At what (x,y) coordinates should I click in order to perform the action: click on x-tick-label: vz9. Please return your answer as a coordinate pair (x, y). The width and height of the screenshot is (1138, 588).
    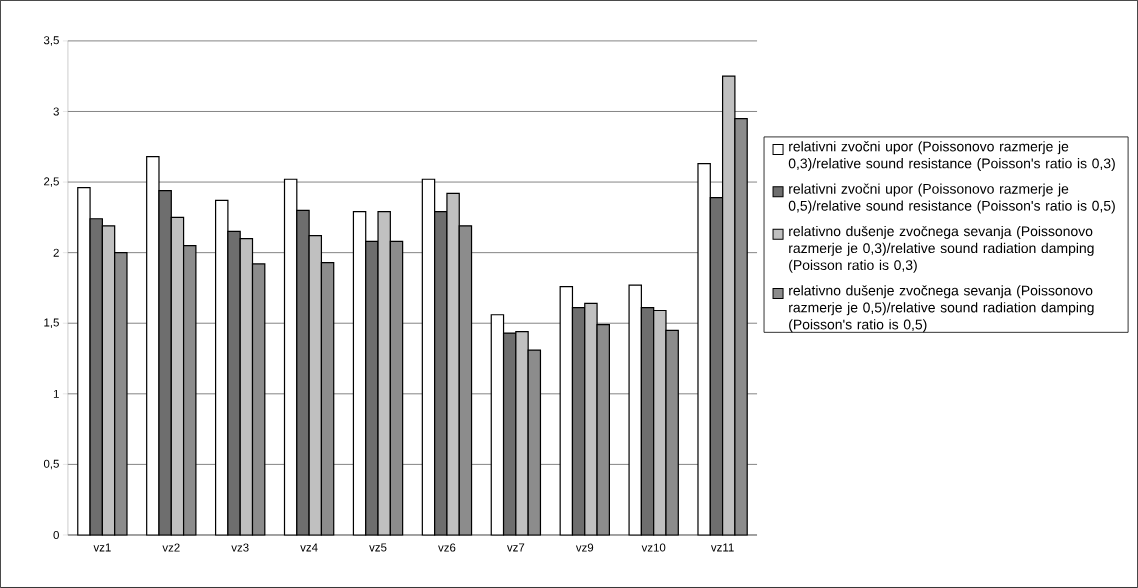
    Looking at the image, I should click on (584, 547).